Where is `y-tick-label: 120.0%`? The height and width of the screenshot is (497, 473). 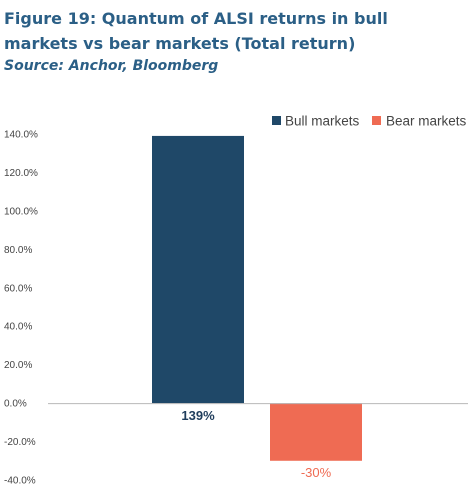
y-tick-label: 120.0% is located at coordinates (21, 173).